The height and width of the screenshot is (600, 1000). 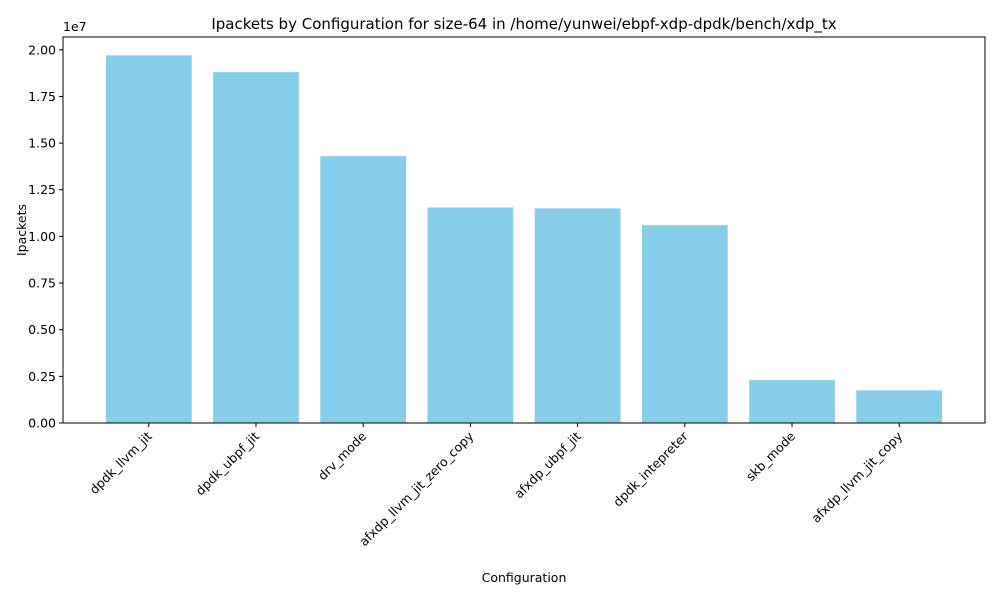 I want to click on x-axis-label: Configuration, so click(x=524, y=577).